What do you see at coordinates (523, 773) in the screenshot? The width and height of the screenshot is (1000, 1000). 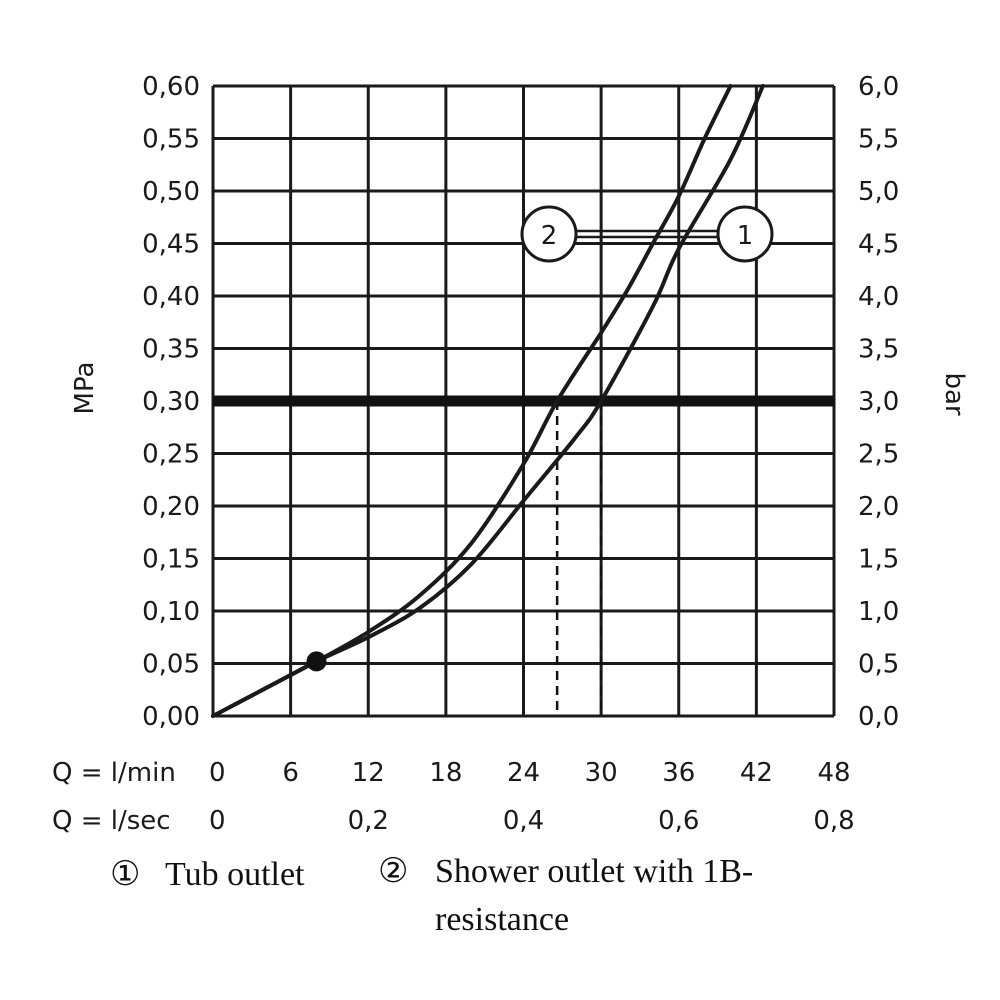 I see `x-min-tick-label: 24` at bounding box center [523, 773].